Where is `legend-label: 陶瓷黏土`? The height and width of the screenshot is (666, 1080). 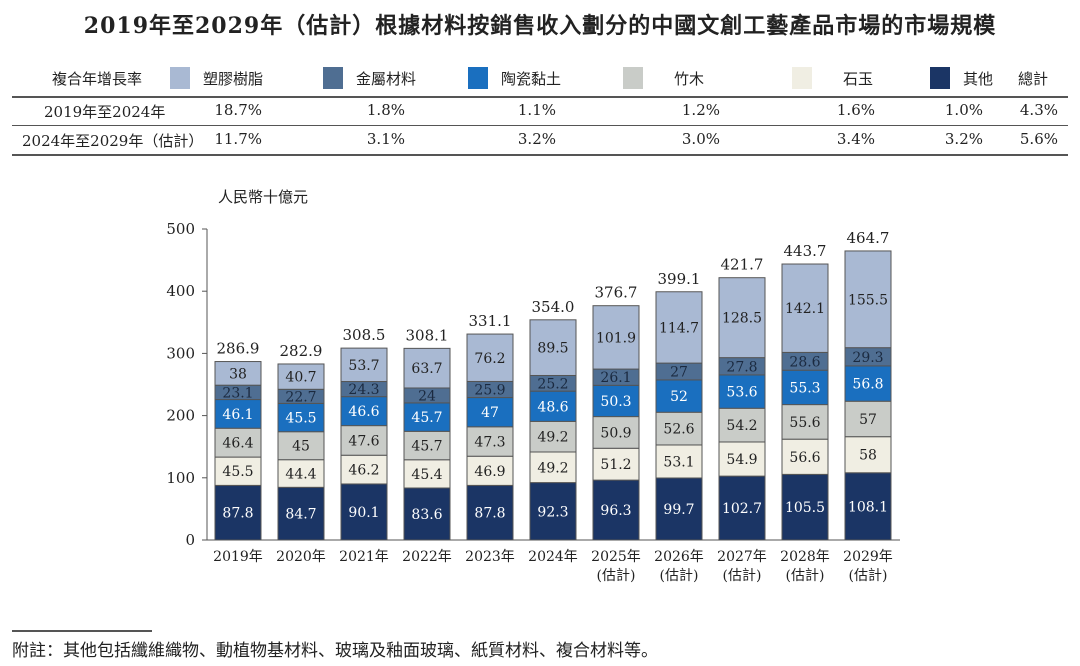
legend-label: 陶瓷黏土 is located at coordinates (531, 79).